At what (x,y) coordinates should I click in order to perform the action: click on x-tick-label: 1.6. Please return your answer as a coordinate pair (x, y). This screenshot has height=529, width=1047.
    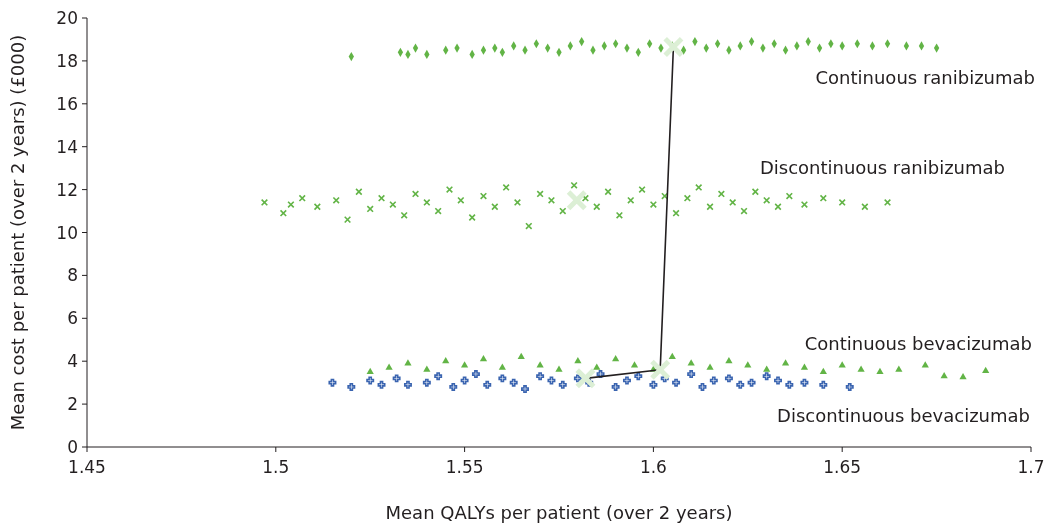
    Looking at the image, I should click on (653, 467).